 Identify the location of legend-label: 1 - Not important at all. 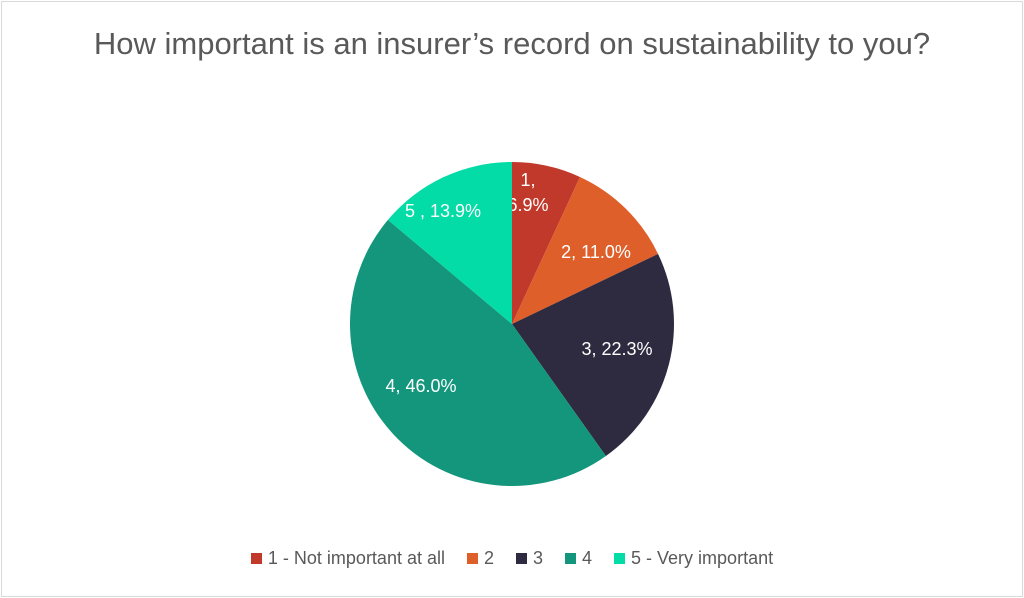
(356, 558).